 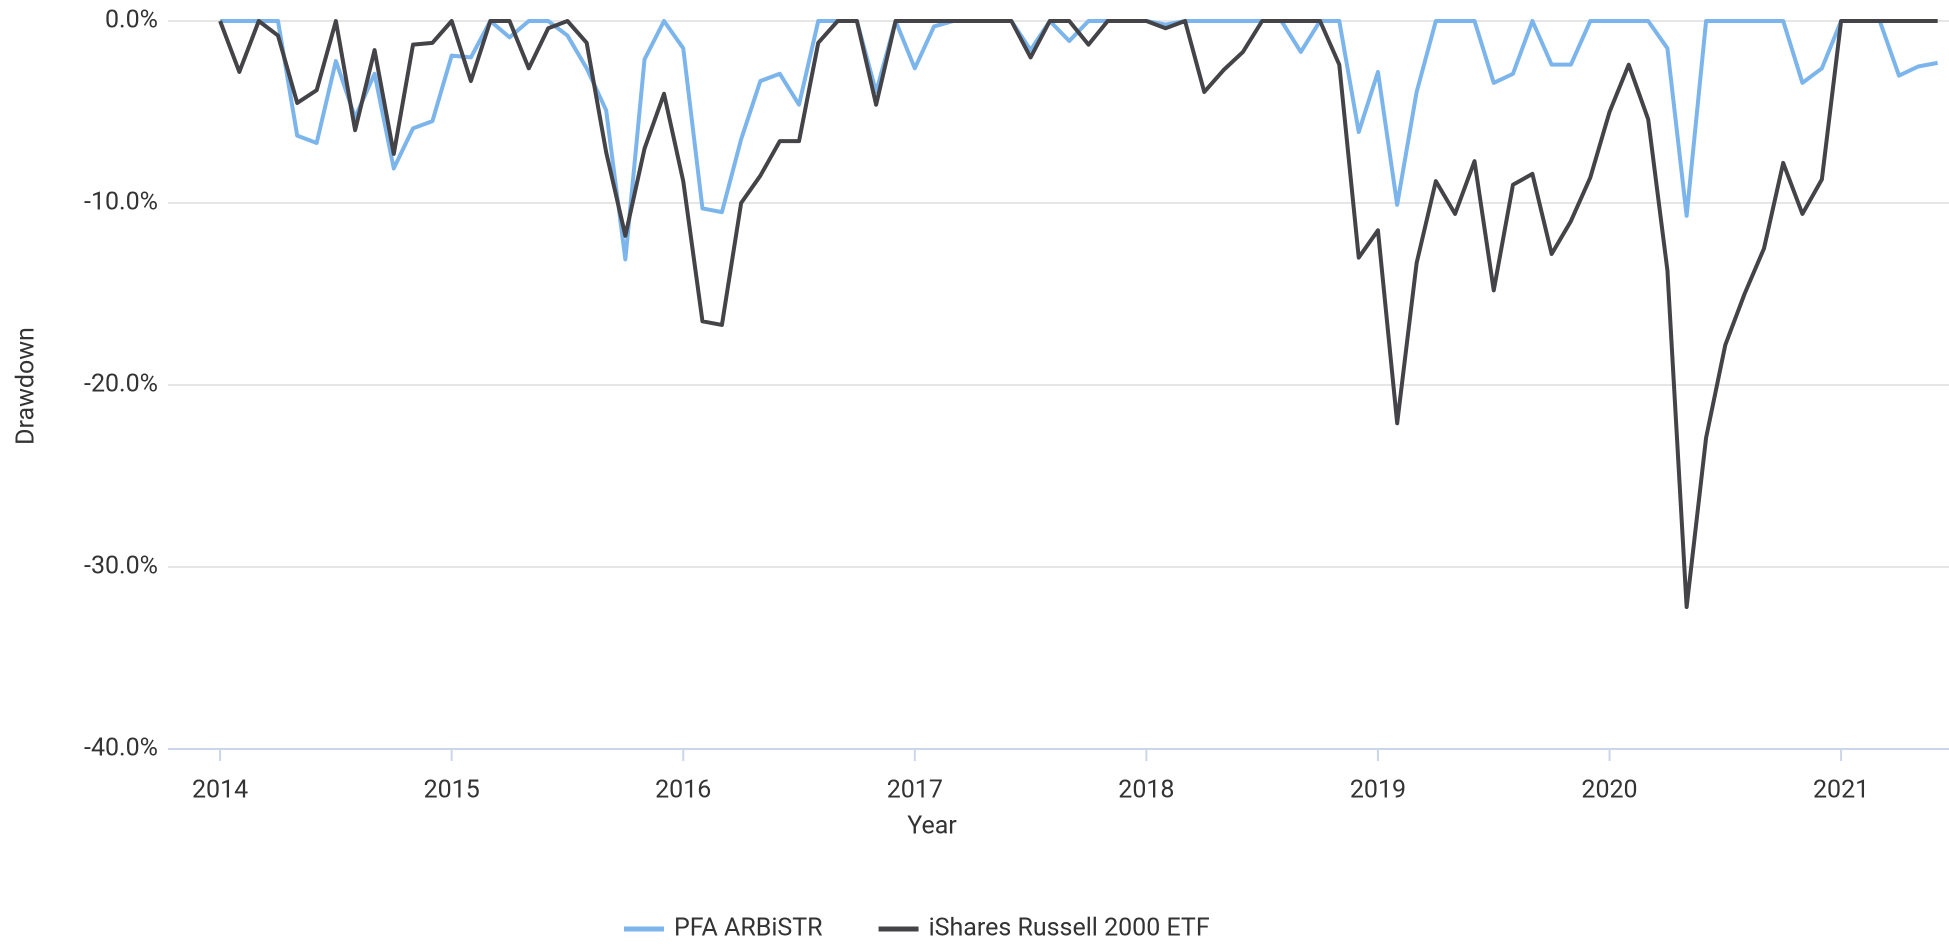 I want to click on y-tick-label: -20.0%, so click(x=121, y=384).